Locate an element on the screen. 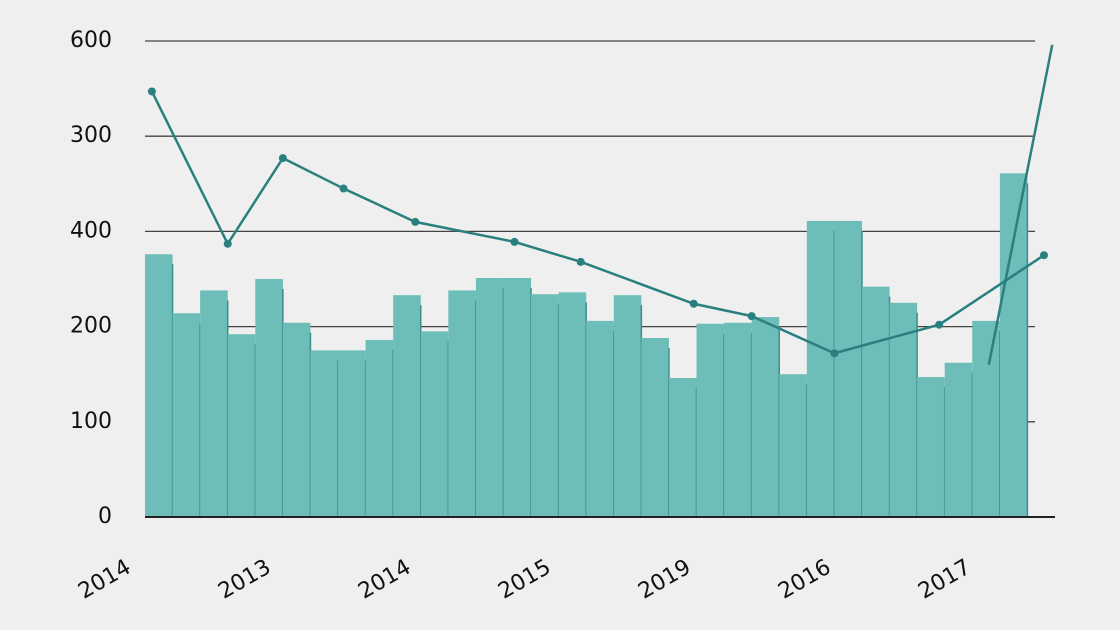 This screenshot has width=1120, height=630. x-tick-label: 2015 is located at coordinates (524, 580).